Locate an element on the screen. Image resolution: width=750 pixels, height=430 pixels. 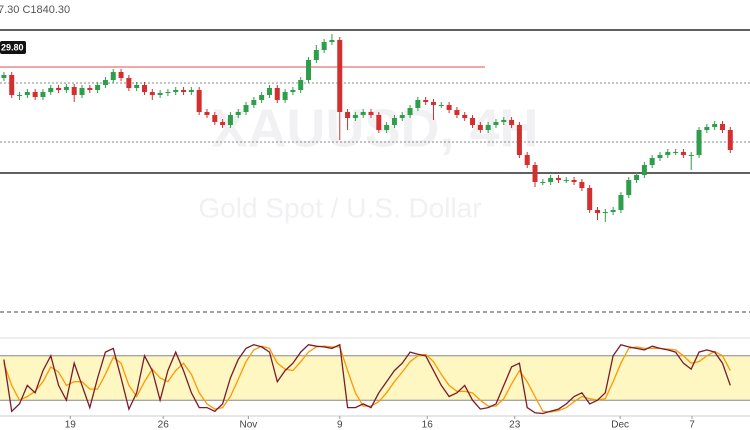
x-tick-label: Nov is located at coordinates (248, 425).